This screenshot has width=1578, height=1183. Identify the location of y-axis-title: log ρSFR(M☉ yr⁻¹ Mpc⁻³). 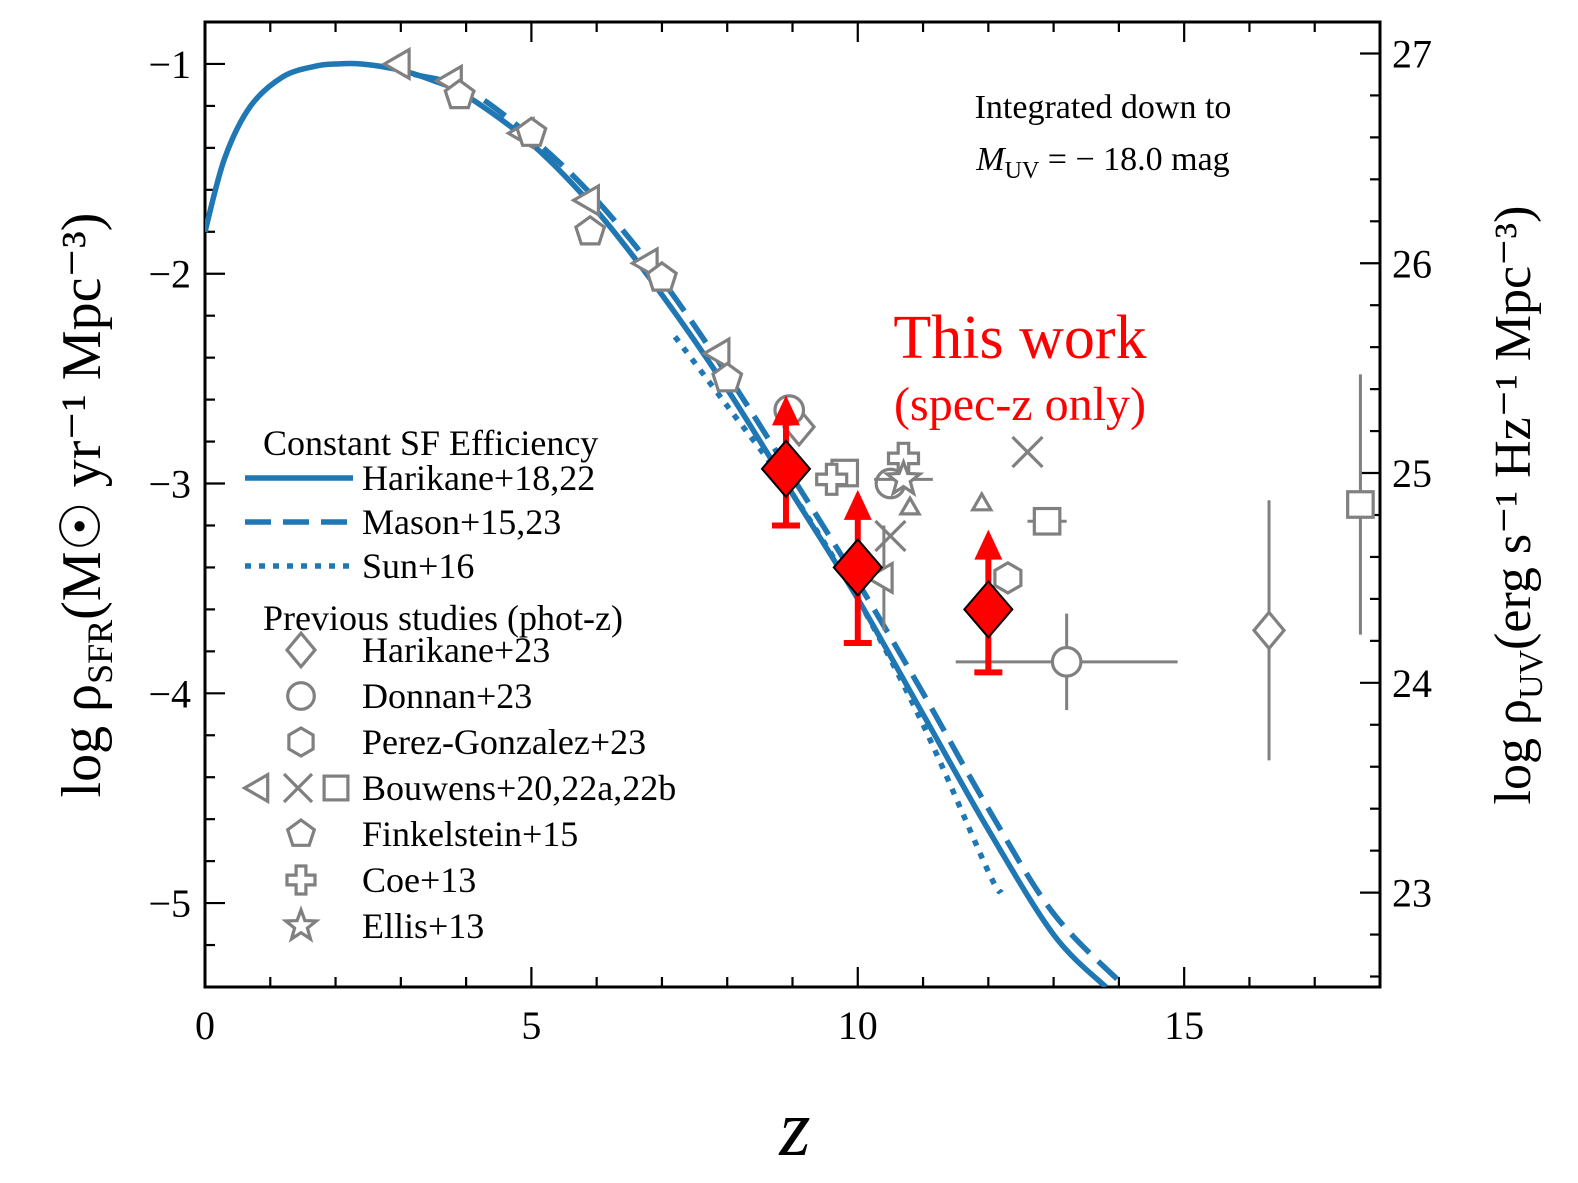
(85, 505).